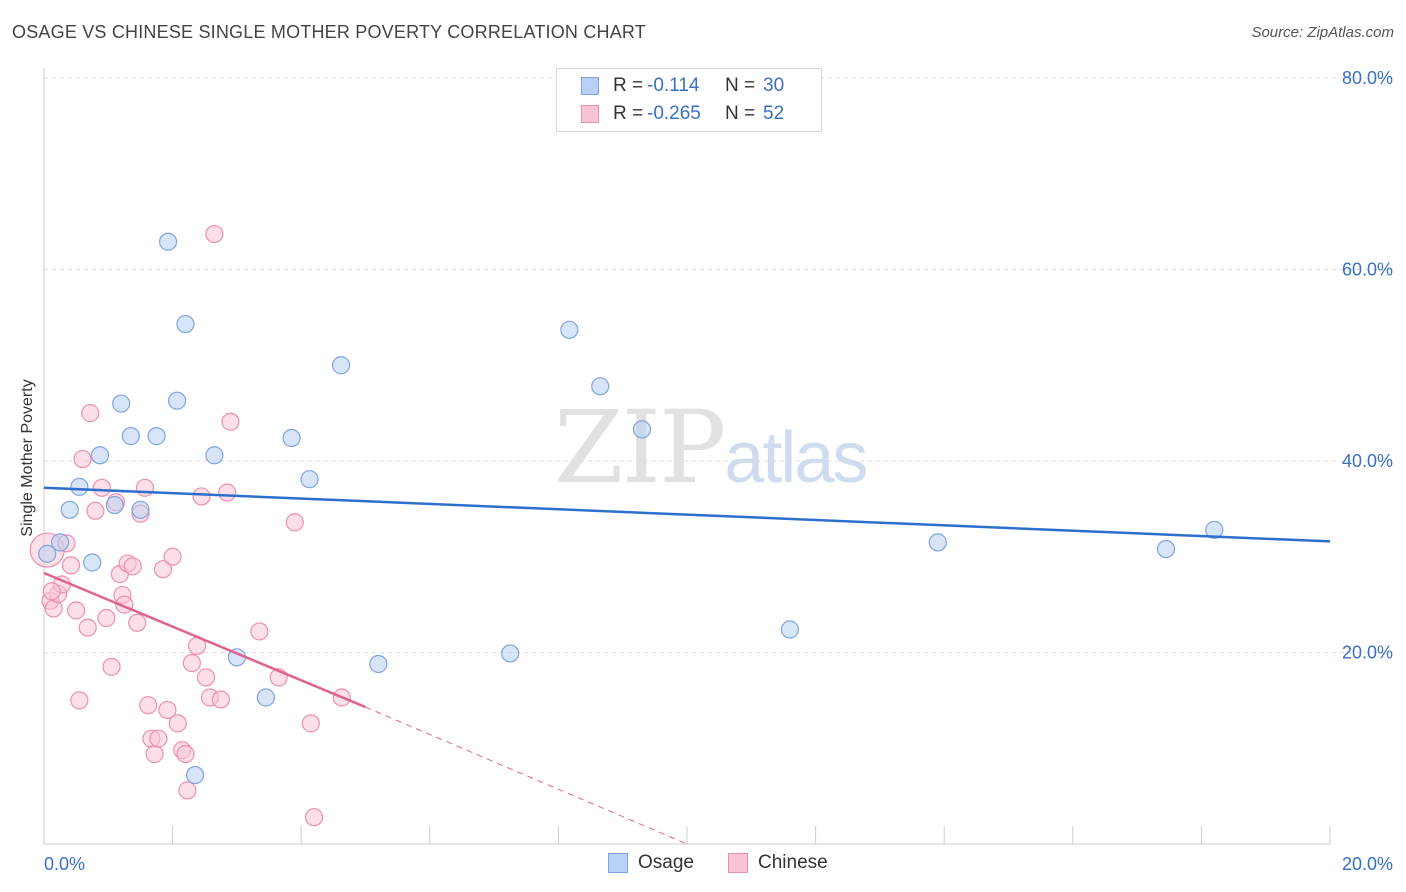 The height and width of the screenshot is (892, 1406). Describe the element at coordinates (687, 514) in the screenshot. I see `osage-trend-line` at that location.